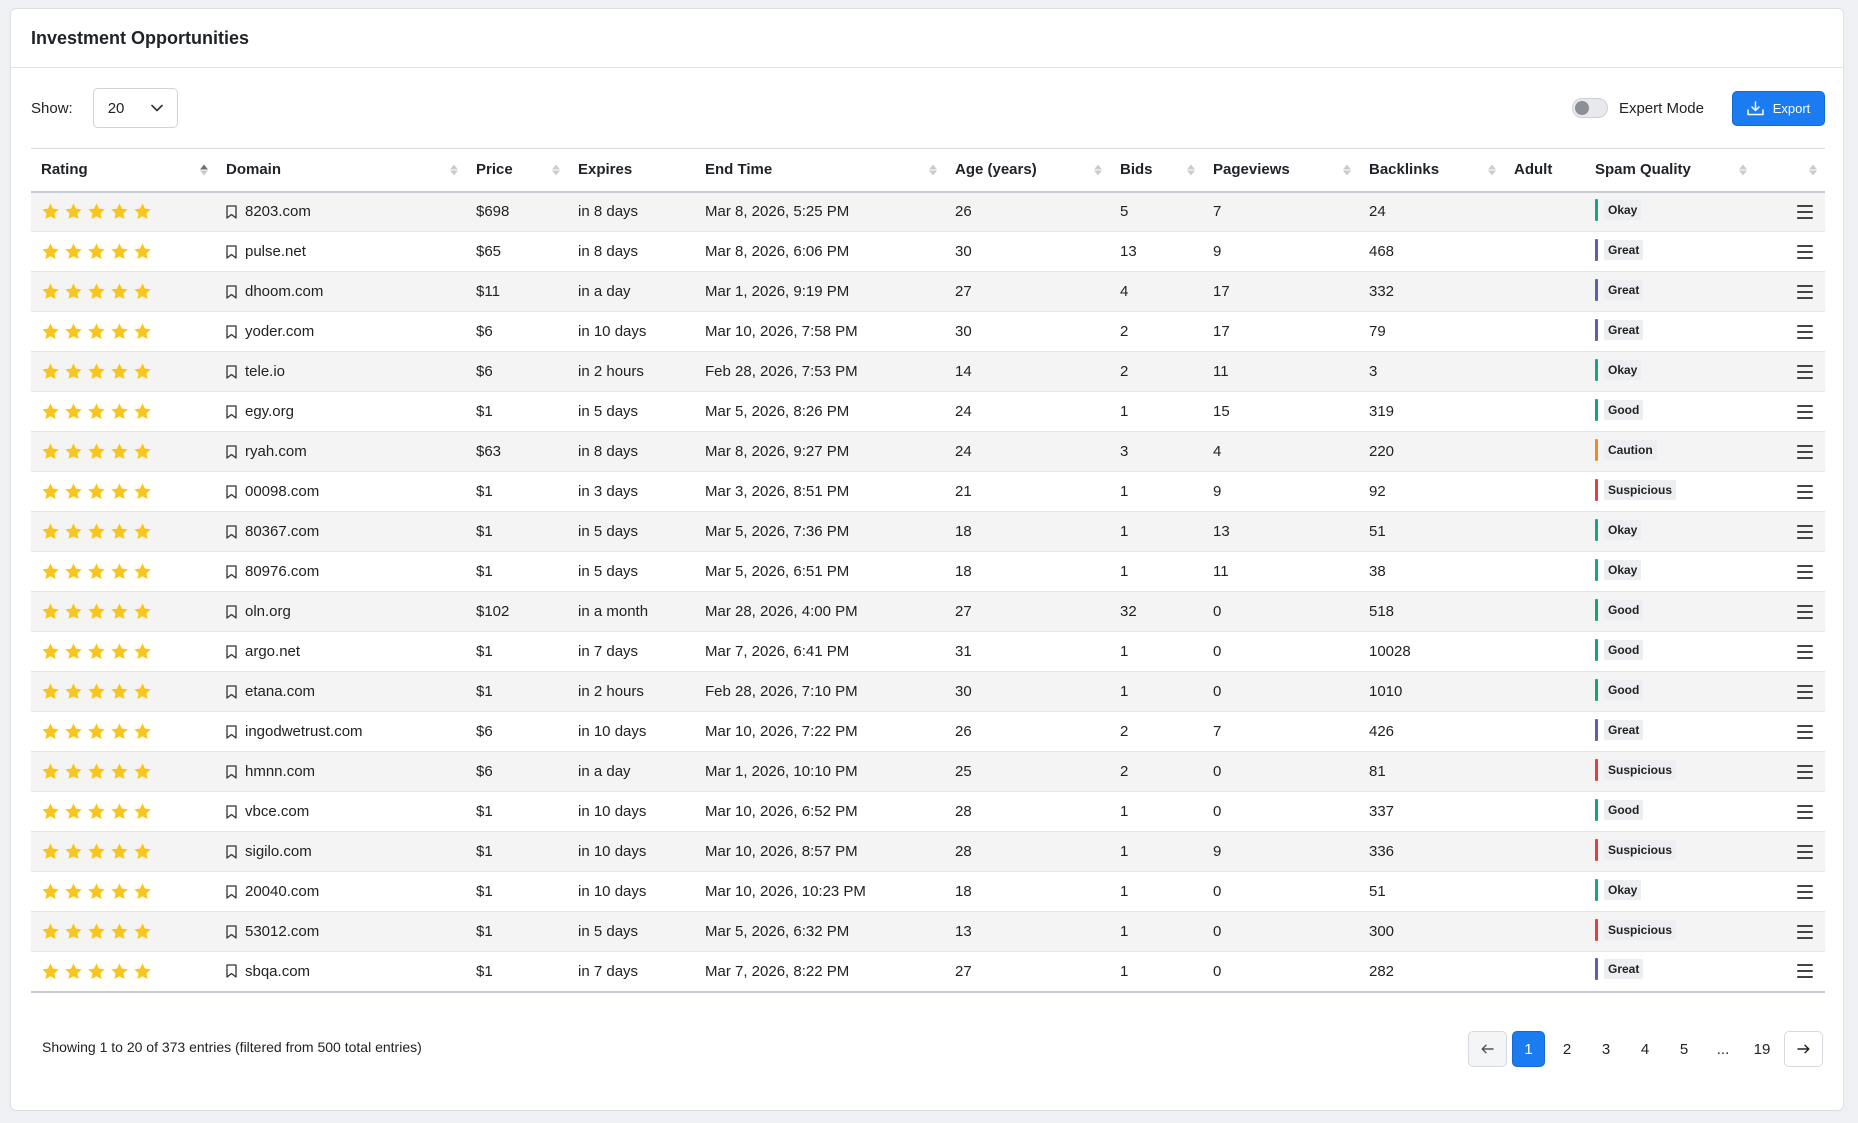 This screenshot has height=1123, width=1858. I want to click on domain-name: 80367.com, so click(282, 531).